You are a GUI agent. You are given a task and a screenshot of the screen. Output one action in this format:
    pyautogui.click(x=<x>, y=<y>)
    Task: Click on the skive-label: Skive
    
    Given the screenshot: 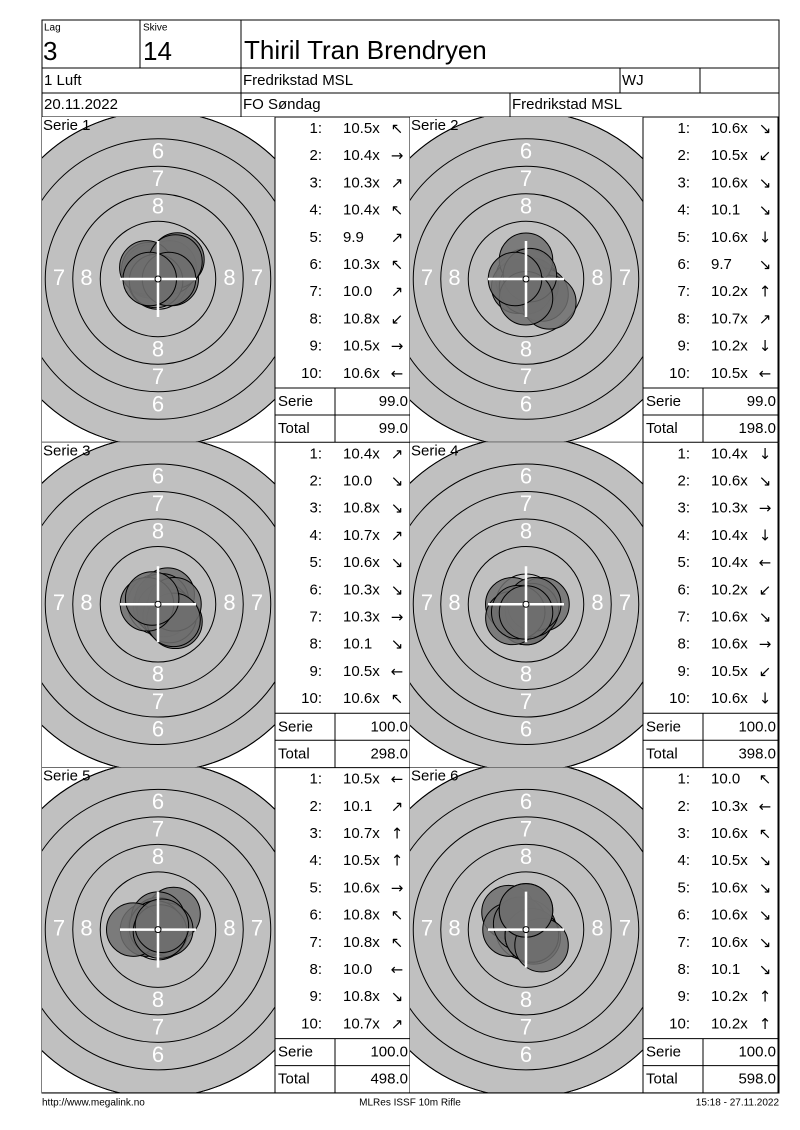 What is the action you would take?
    pyautogui.click(x=155, y=28)
    